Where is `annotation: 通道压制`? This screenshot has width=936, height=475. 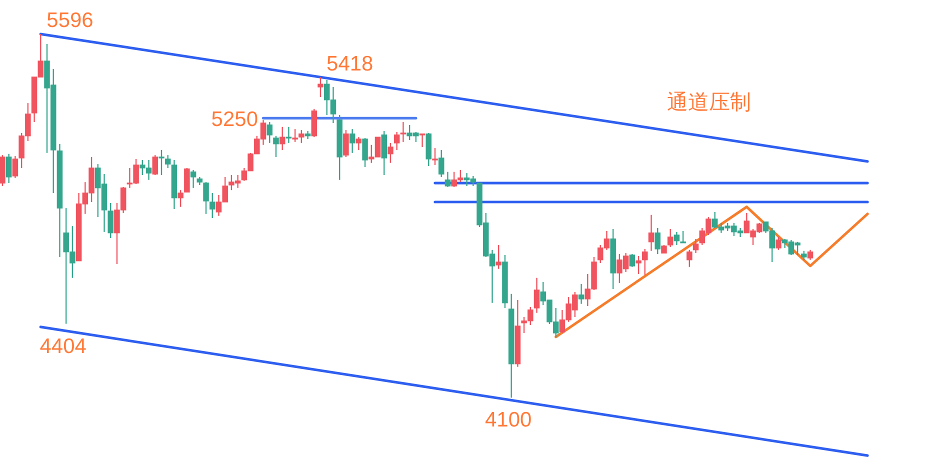
annotation: 通道压制 is located at coordinates (709, 102).